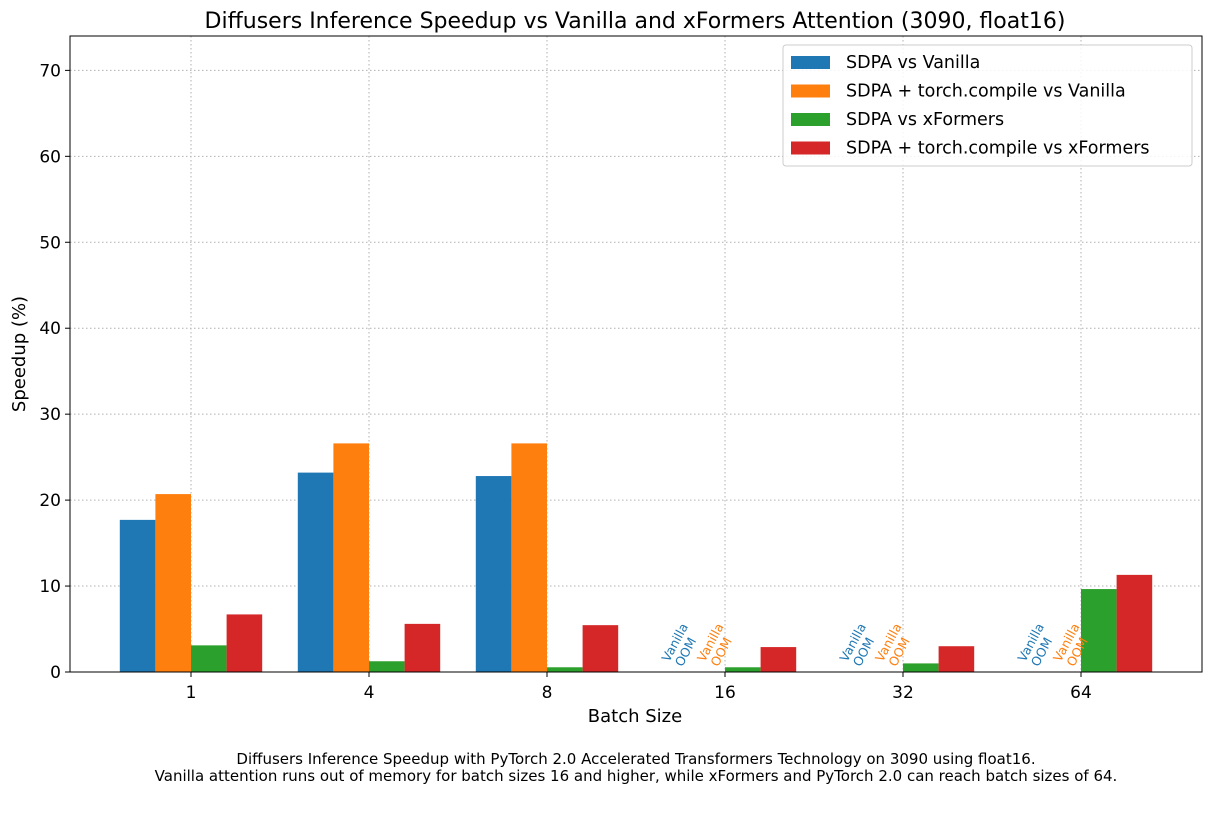 The width and height of the screenshot is (1211, 815). I want to click on x-tick-label: 4, so click(369, 693).